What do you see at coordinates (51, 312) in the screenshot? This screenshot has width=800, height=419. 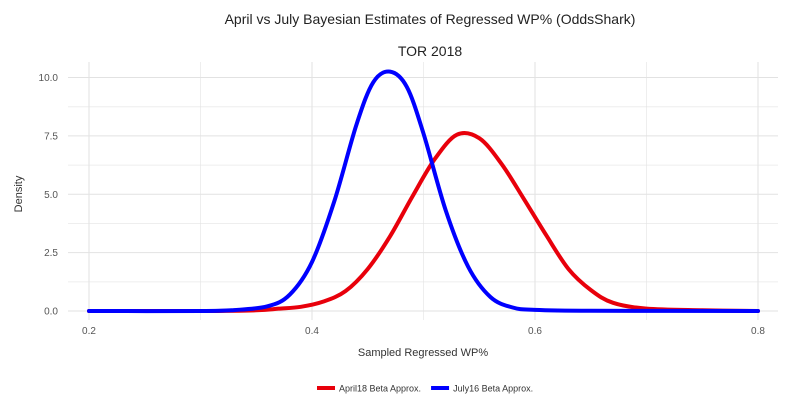 I see `y-tick-label: 0.0` at bounding box center [51, 312].